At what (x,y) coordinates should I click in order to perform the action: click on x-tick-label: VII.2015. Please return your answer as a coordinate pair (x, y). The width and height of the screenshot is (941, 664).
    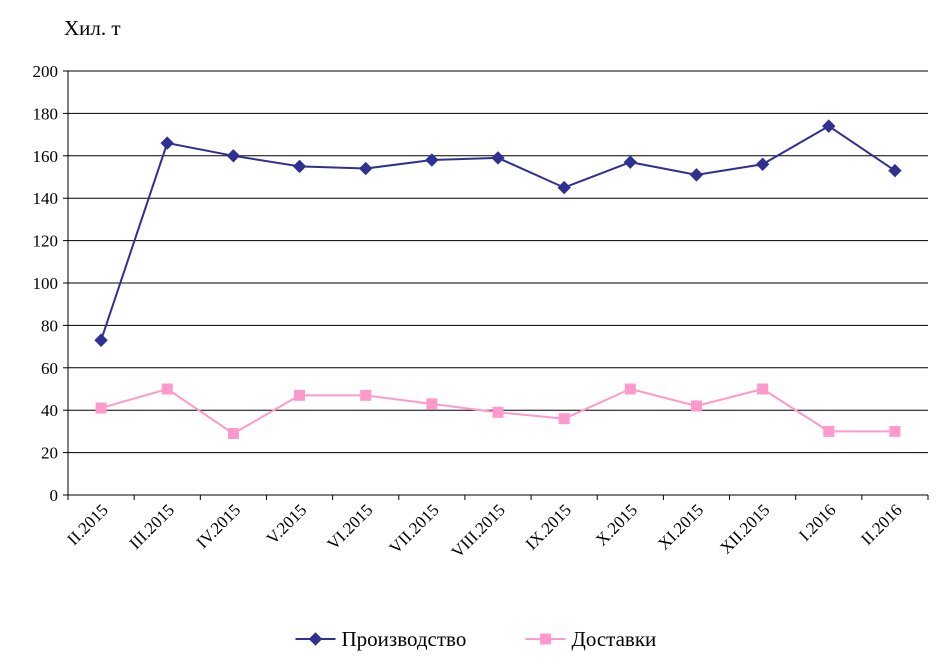
    Looking at the image, I should click on (413, 528).